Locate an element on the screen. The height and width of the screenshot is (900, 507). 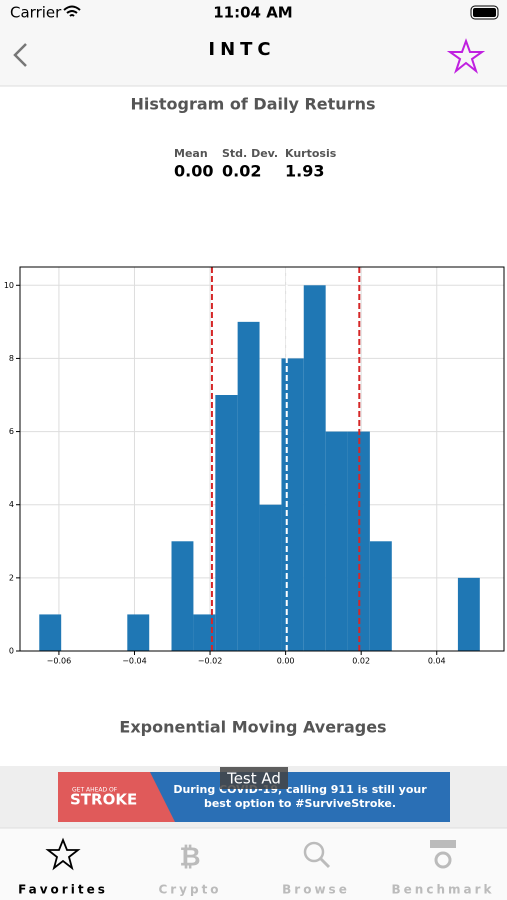
battery is located at coordinates (484, 12).